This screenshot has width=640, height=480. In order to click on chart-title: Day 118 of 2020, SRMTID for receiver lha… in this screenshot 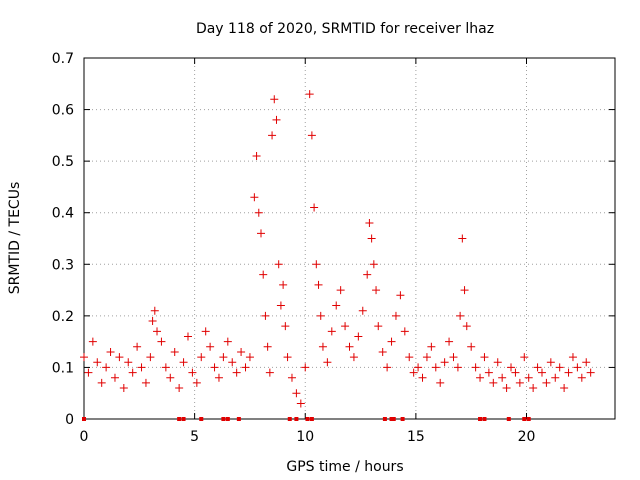, I will do `click(345, 29)`.